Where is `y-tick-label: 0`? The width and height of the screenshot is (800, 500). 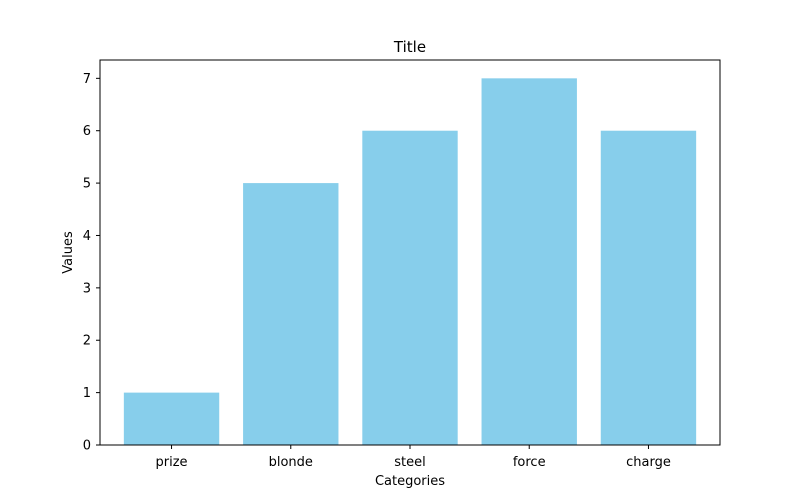
y-tick-label: 0 is located at coordinates (87, 446).